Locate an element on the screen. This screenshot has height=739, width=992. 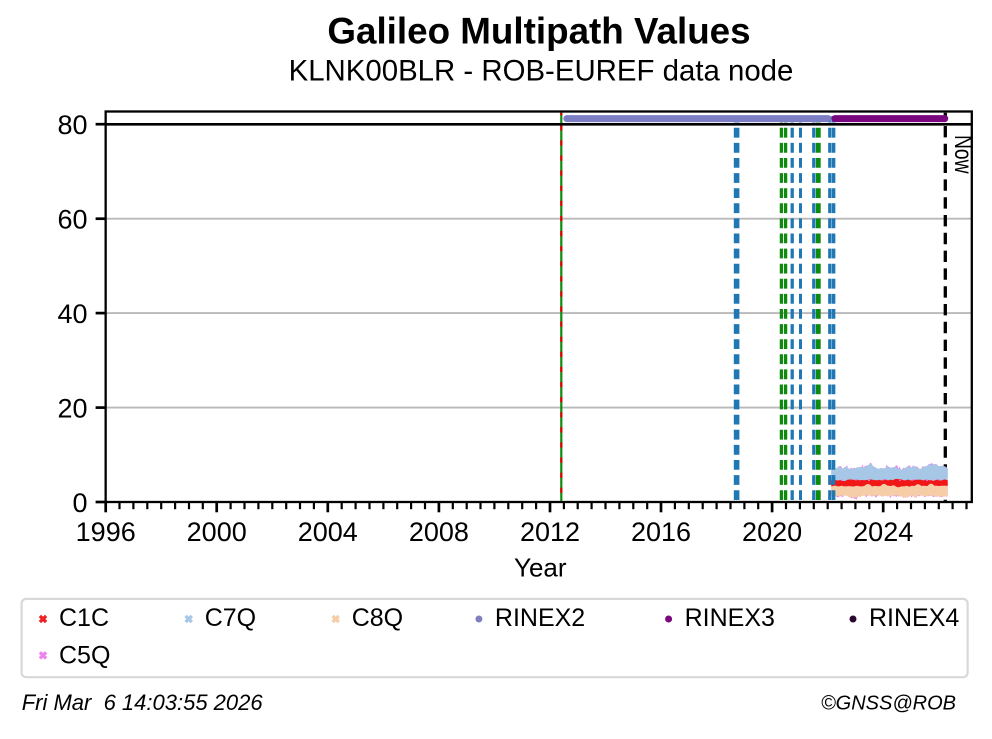
svg-text: 2012 is located at coordinates (550, 532).